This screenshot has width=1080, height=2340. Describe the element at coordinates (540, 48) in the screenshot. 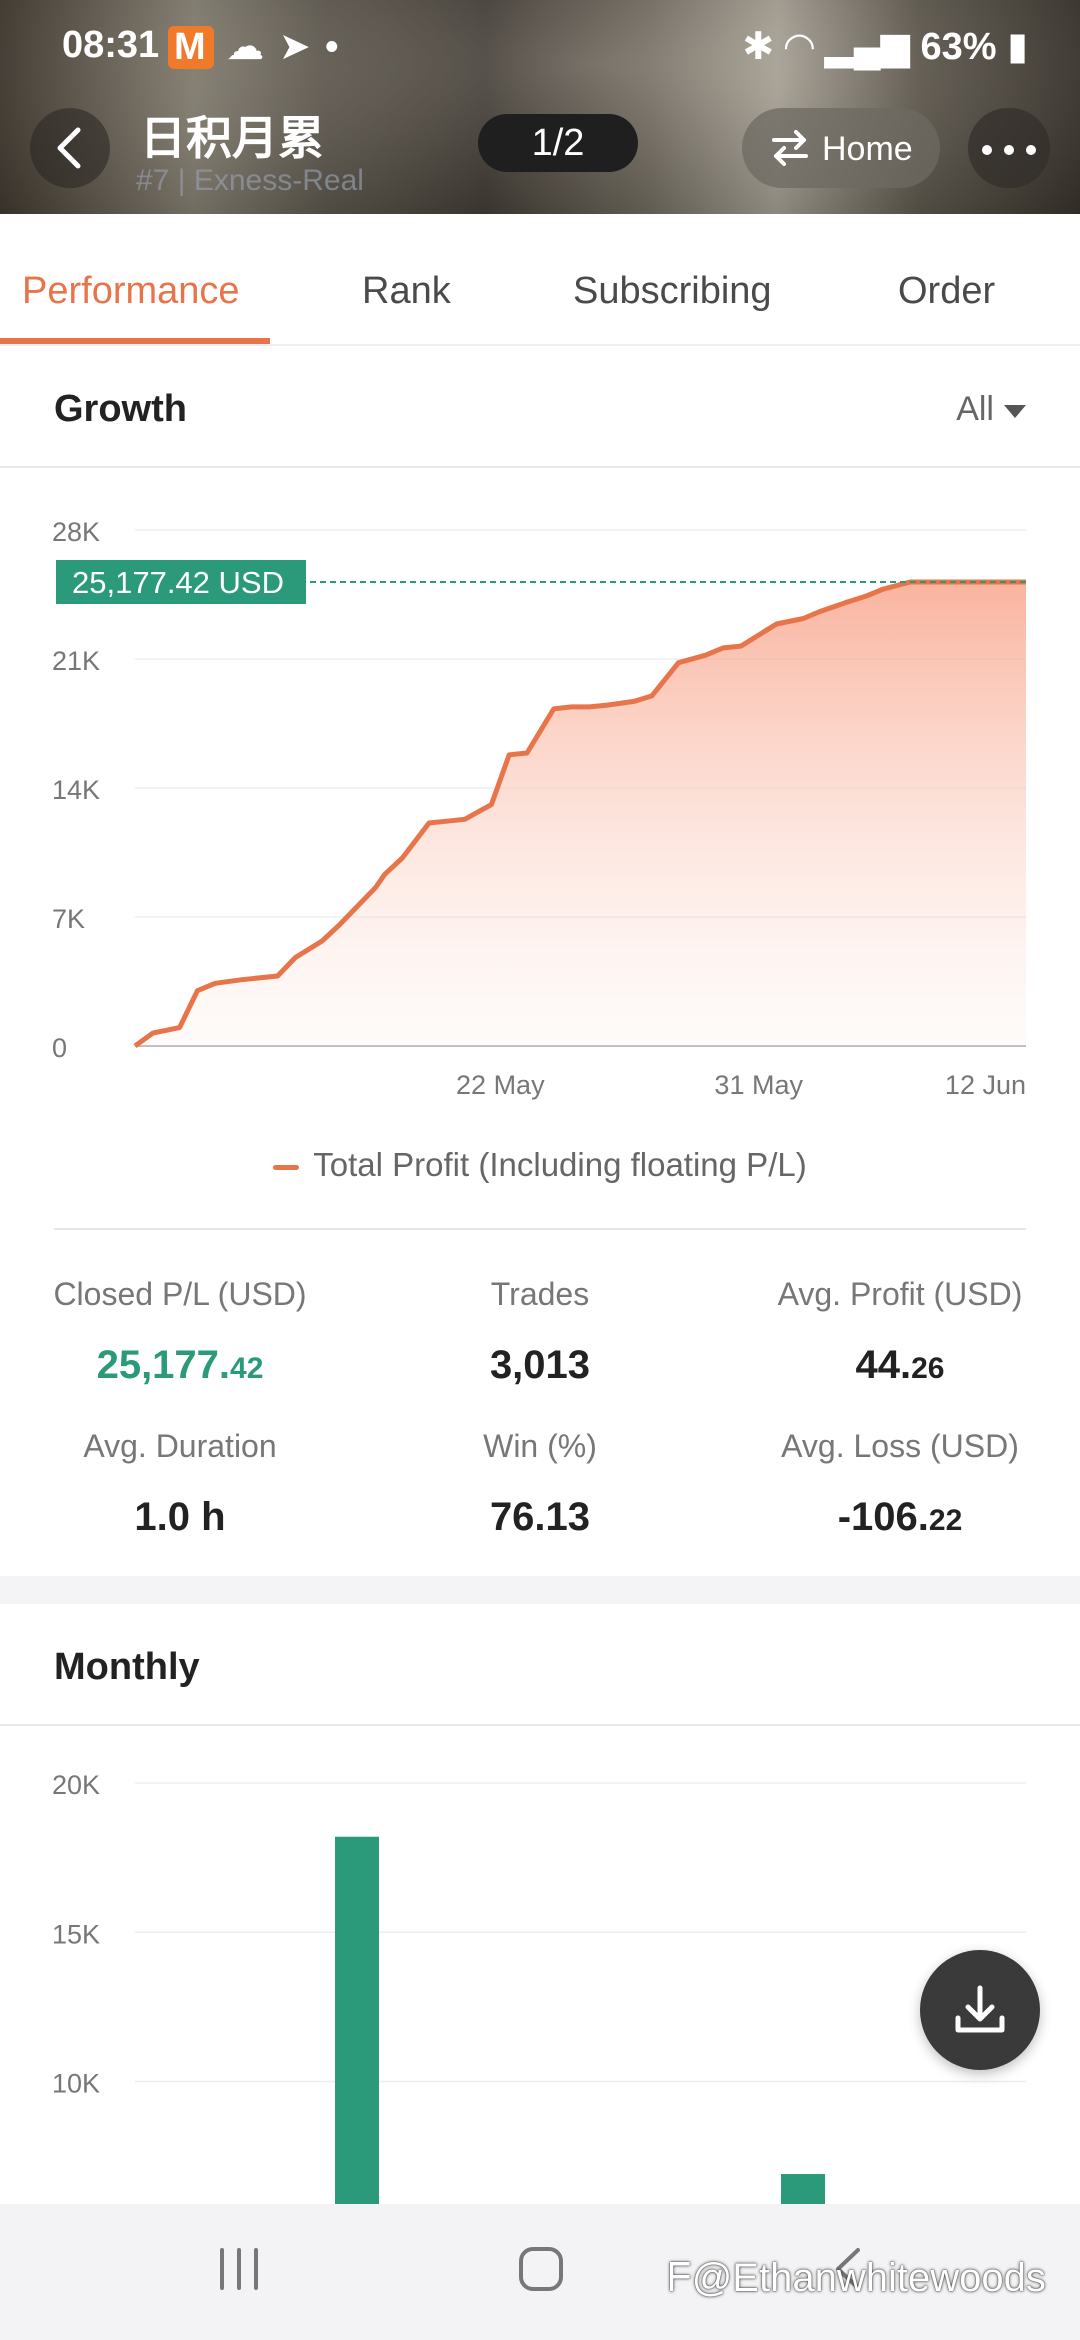

I see `status-bar: 08:31 M ☁ ➤ • ✱ ◠ ▂▄▆ 63% ▮` at that location.